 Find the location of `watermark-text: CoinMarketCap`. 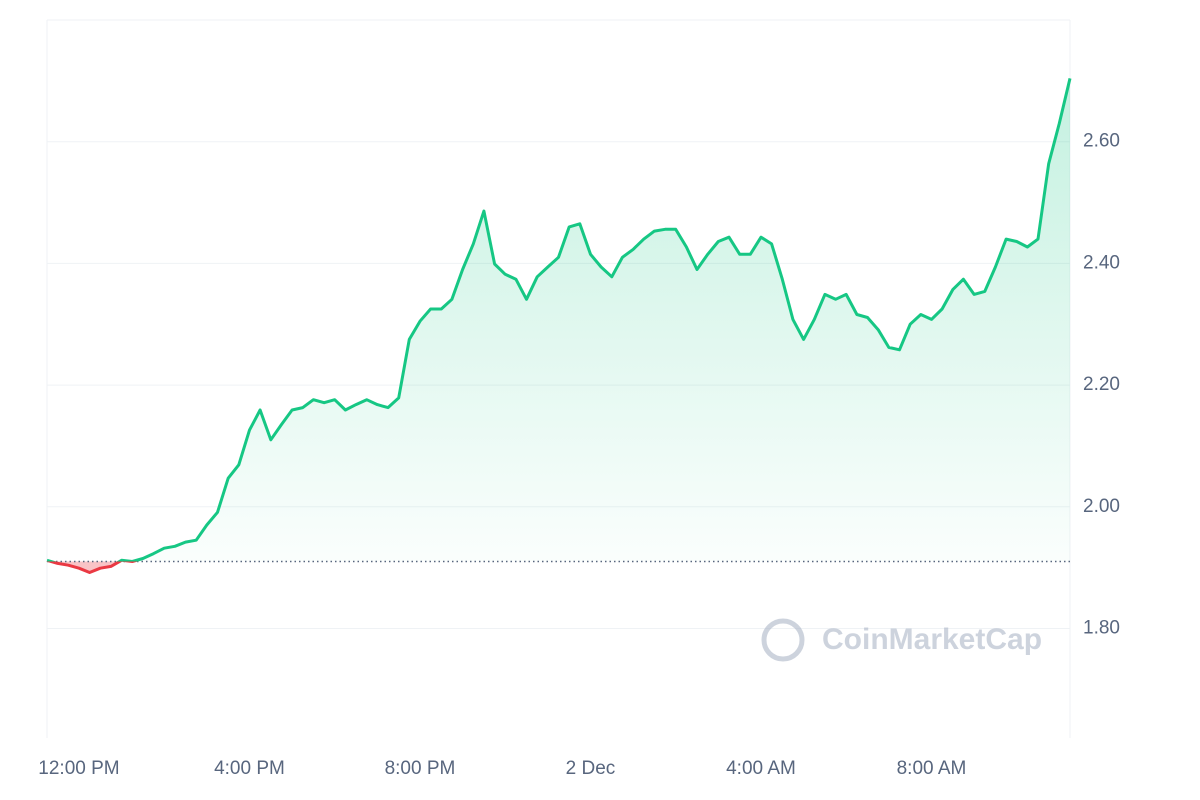

watermark-text: CoinMarketCap is located at coordinates (932, 639).